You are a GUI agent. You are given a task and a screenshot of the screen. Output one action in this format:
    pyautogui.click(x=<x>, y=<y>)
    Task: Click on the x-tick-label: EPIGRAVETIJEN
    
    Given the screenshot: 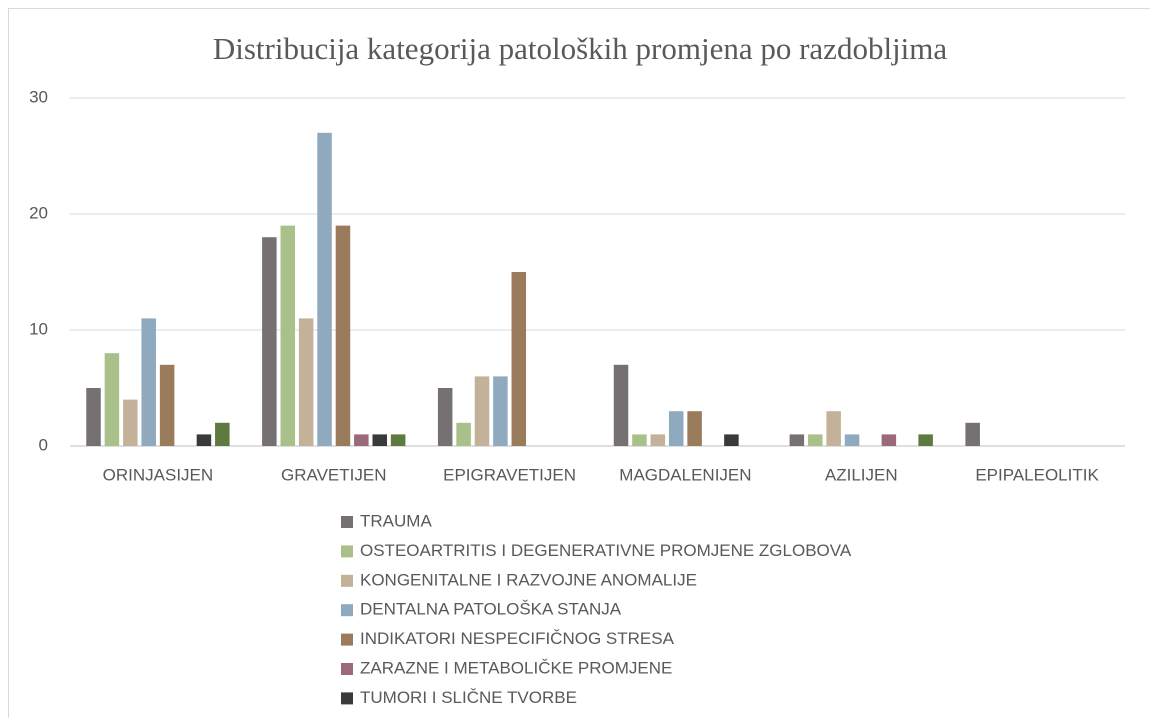 What is the action you would take?
    pyautogui.click(x=509, y=474)
    